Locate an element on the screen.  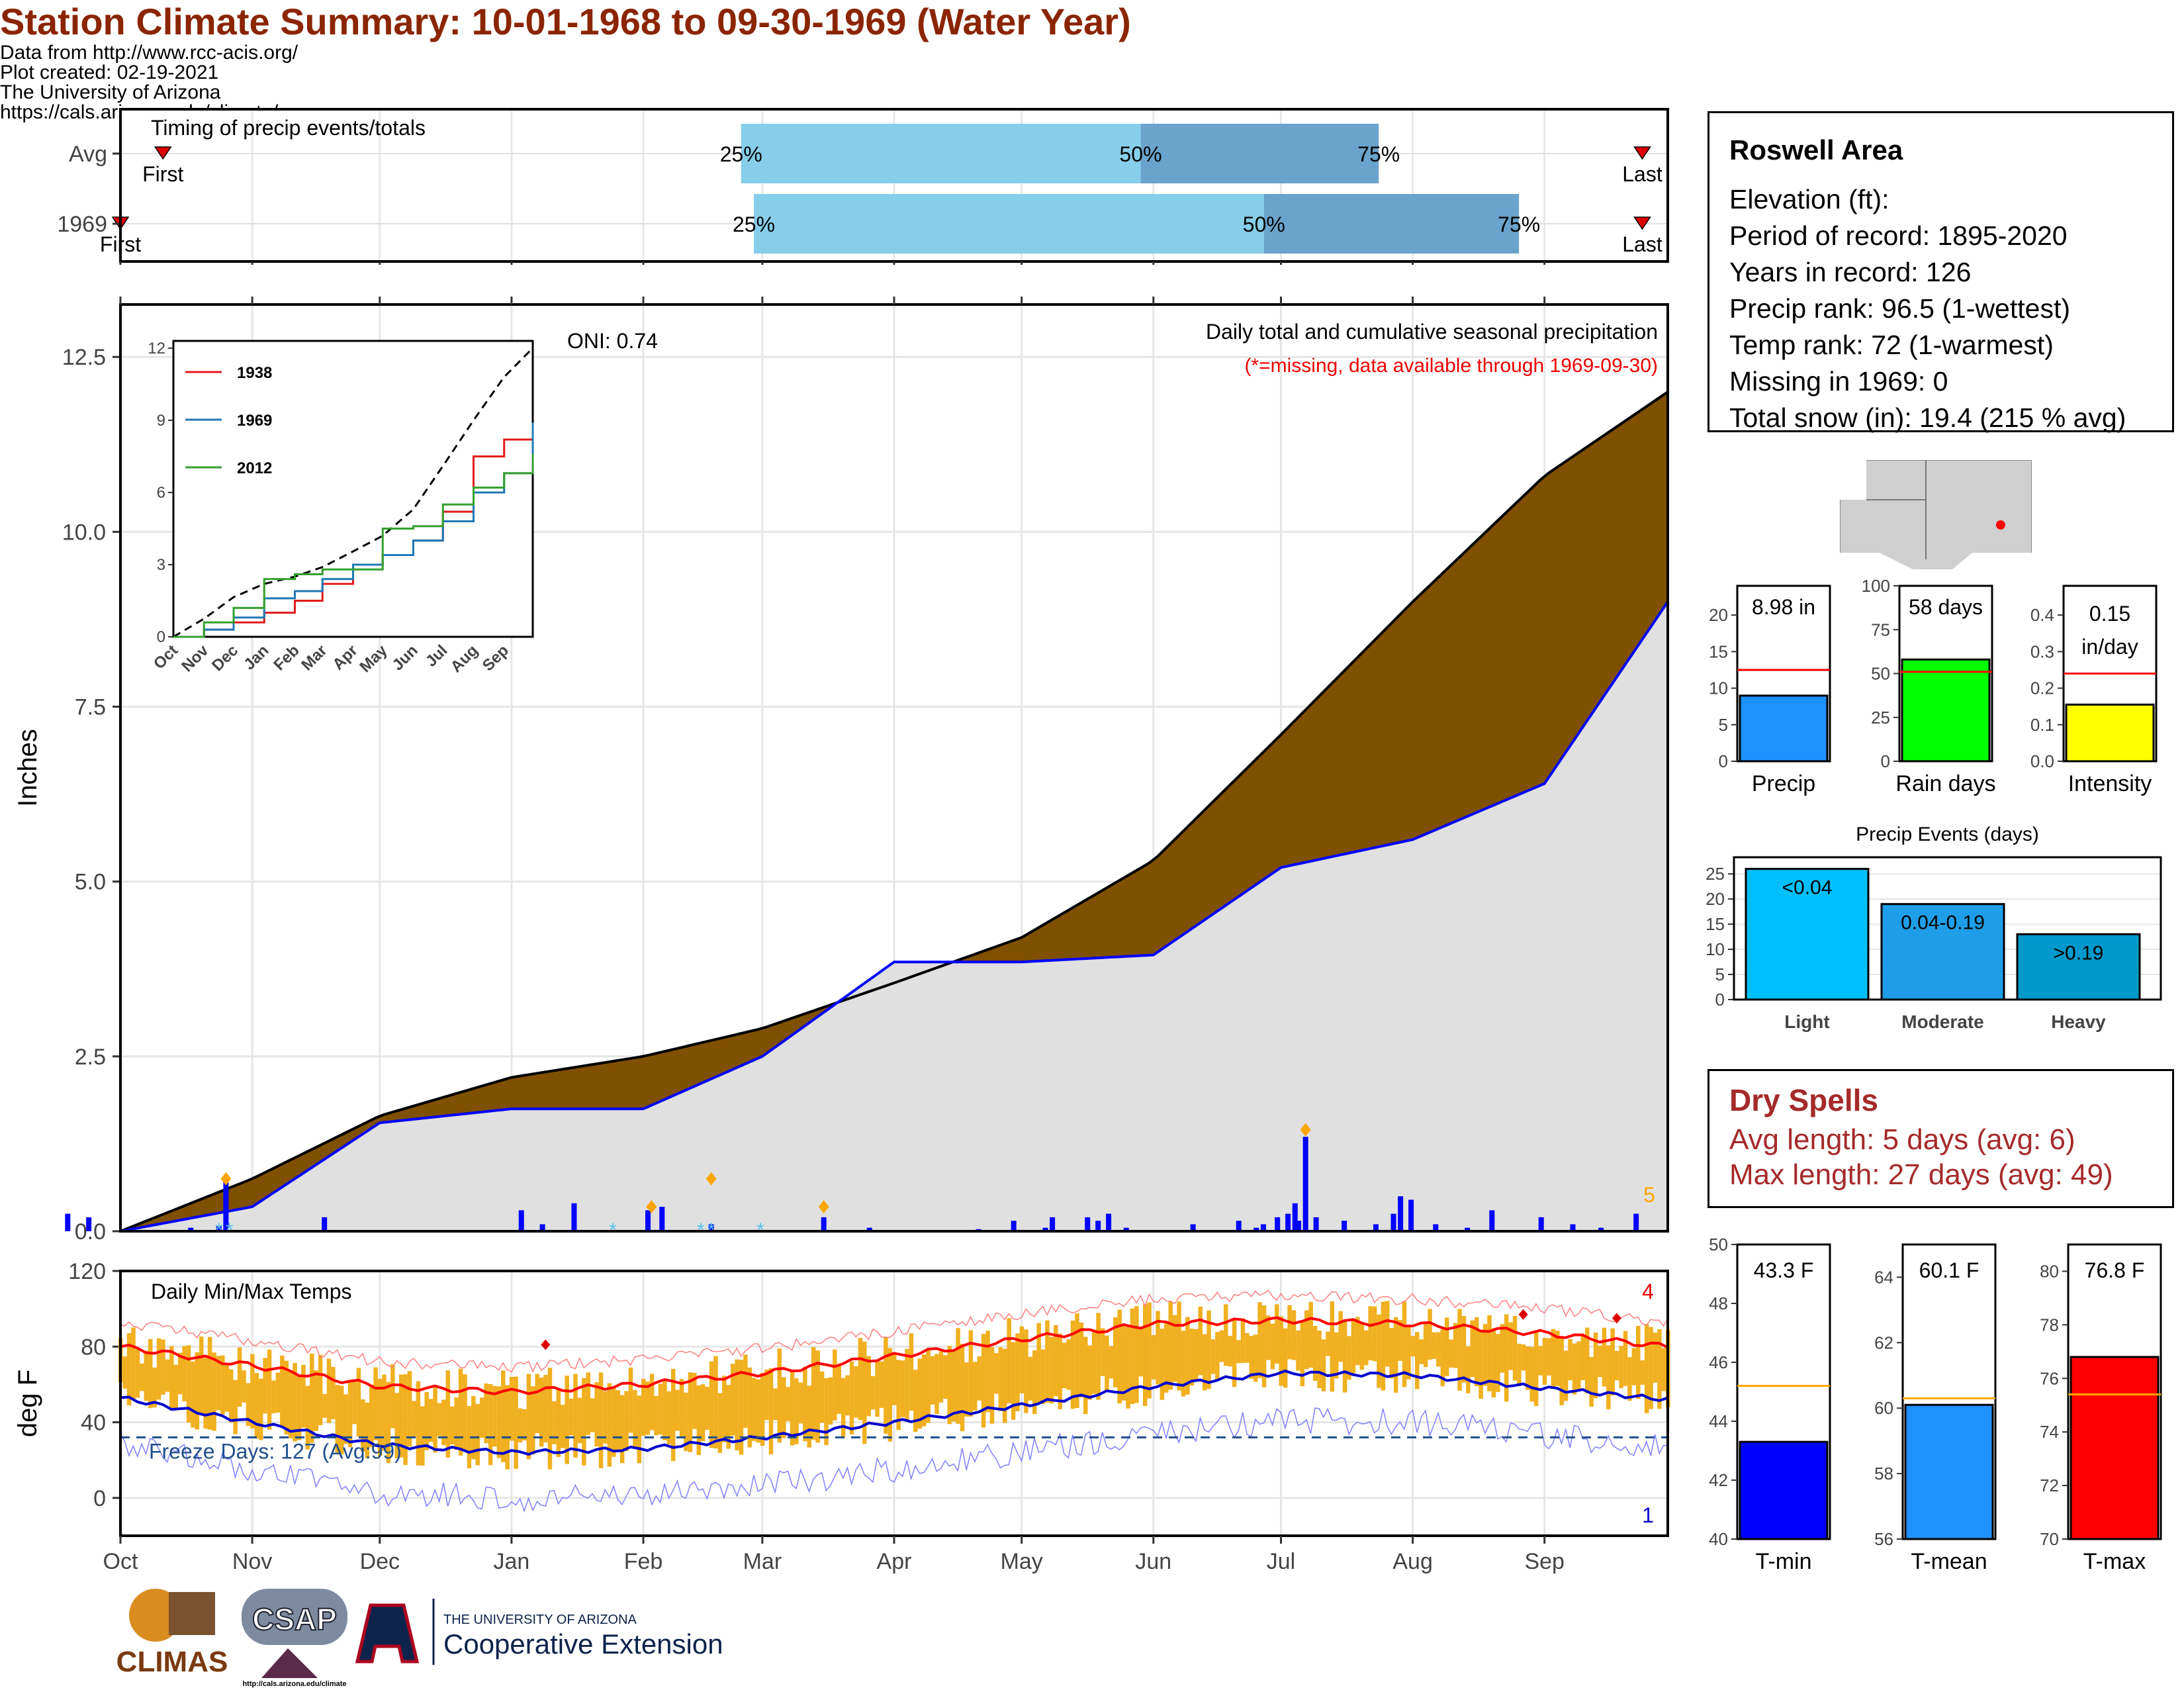
extreme-precip-marker is located at coordinates (651, 1207).